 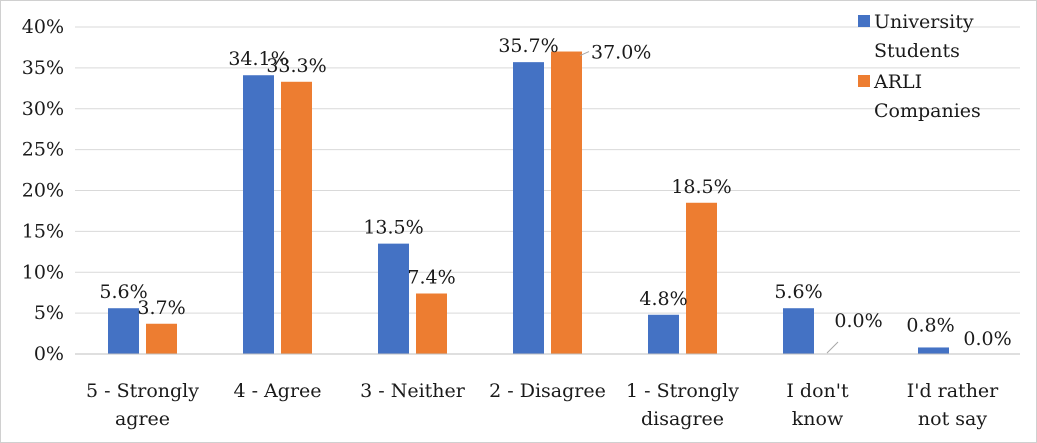 I want to click on legend: University Students ARLI Companies, so click(x=919, y=66).